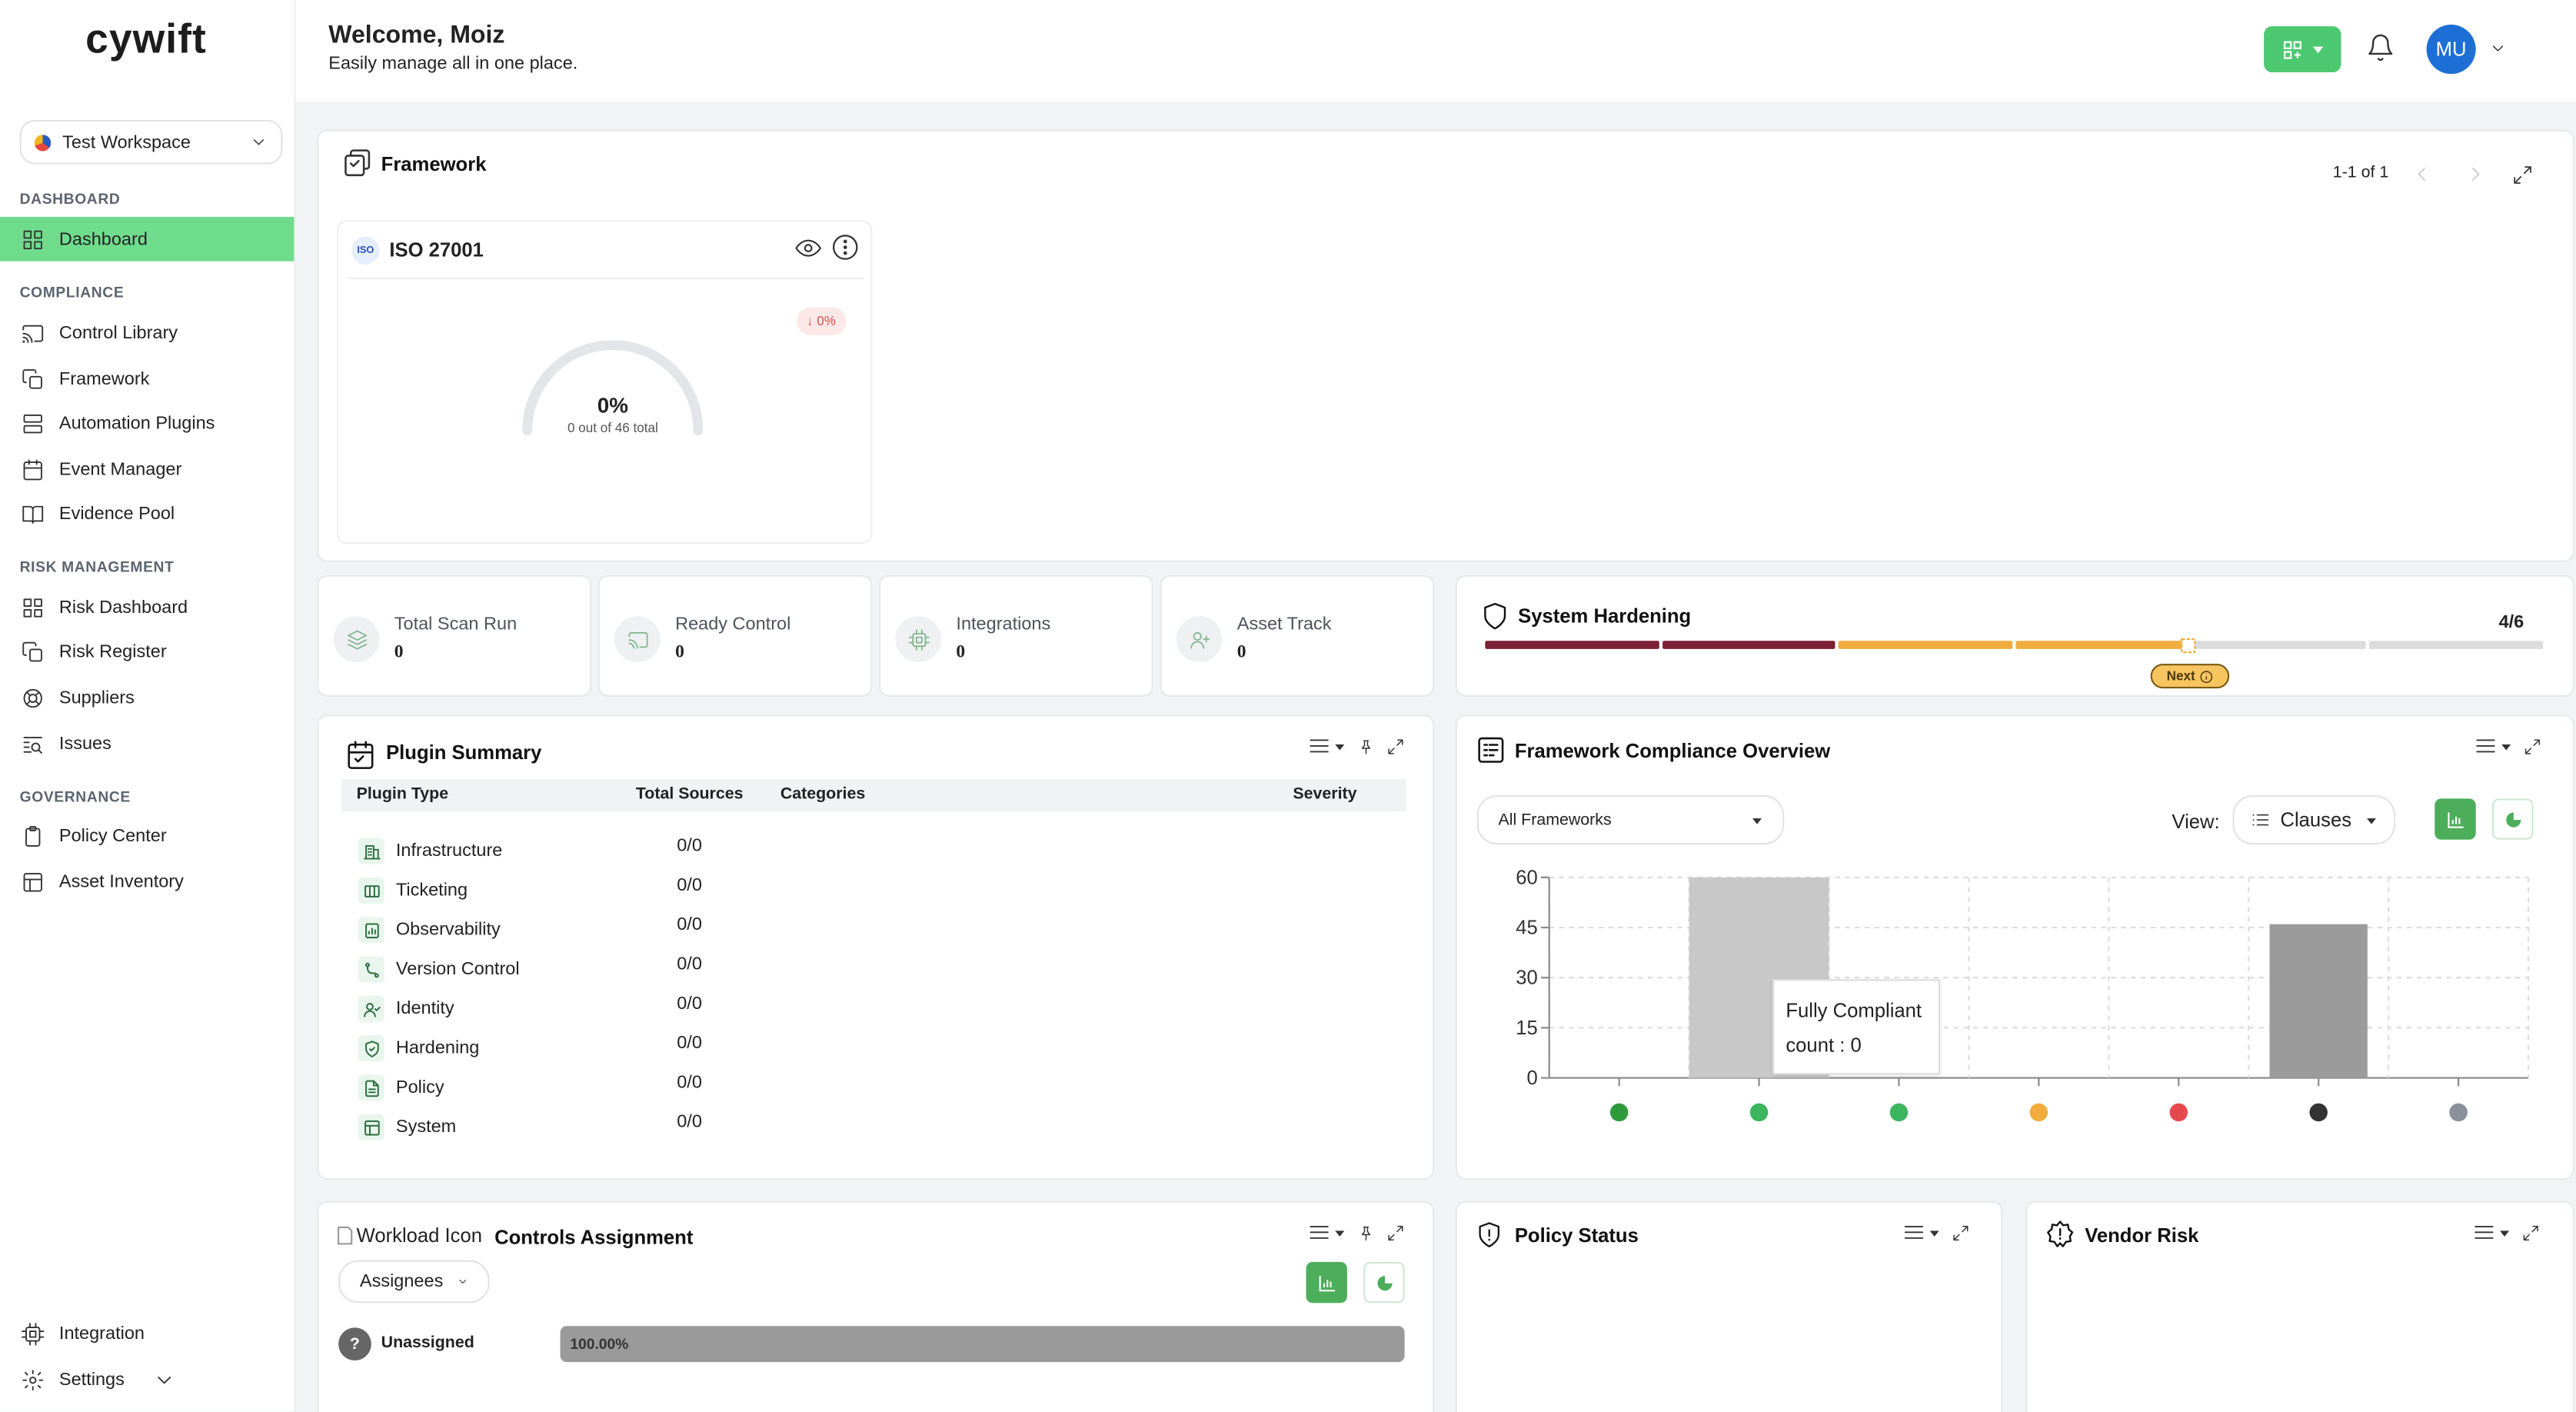 This screenshot has height=1412, width=2576. I want to click on sidebar-item-issues: Issues, so click(147, 743).